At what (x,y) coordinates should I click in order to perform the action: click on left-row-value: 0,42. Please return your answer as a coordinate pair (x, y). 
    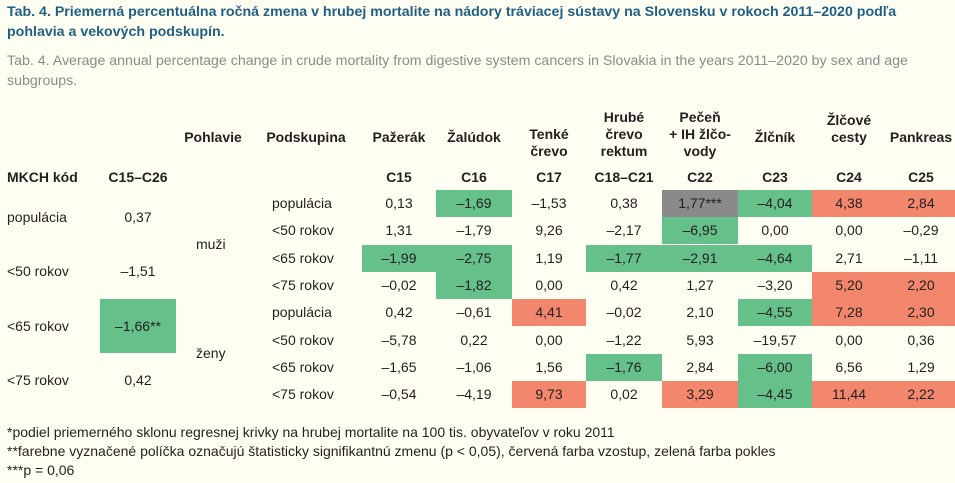
    Looking at the image, I should click on (138, 380).